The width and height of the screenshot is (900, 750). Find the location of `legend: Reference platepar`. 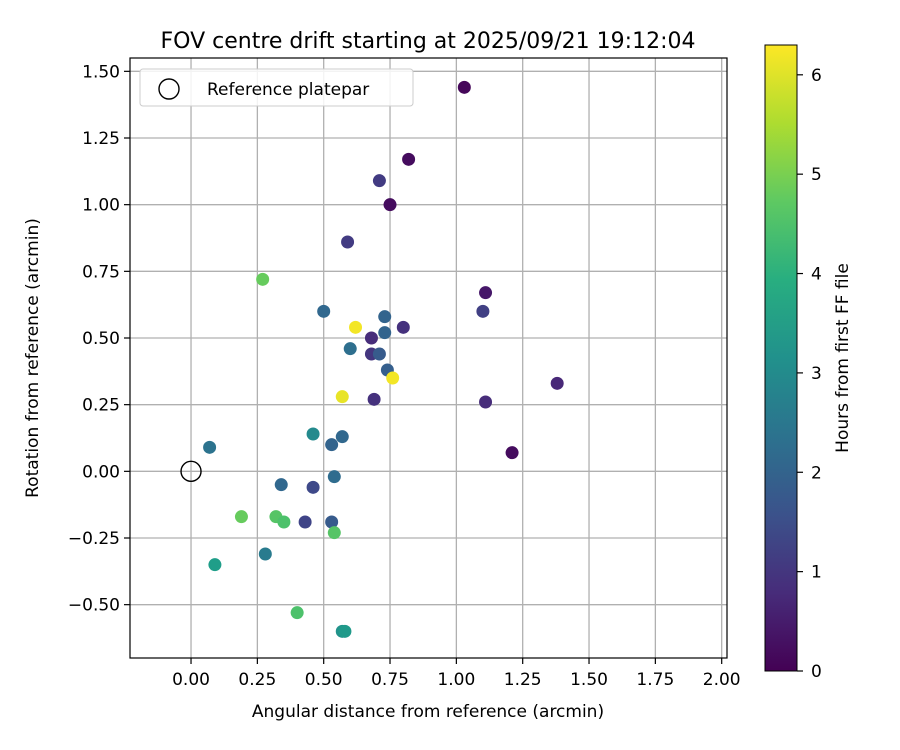

legend: Reference platepar is located at coordinates (276, 87).